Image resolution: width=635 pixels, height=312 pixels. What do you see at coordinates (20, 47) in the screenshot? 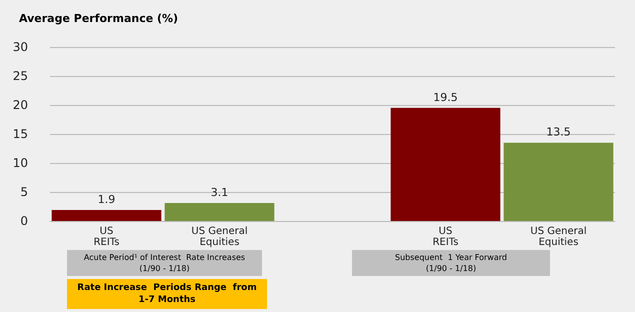
I see `y-tick-label: 30` at bounding box center [20, 47].